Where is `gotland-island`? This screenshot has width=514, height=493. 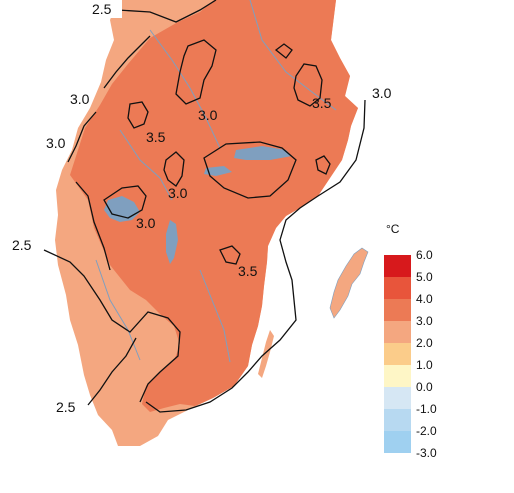 gotland-island is located at coordinates (349, 283).